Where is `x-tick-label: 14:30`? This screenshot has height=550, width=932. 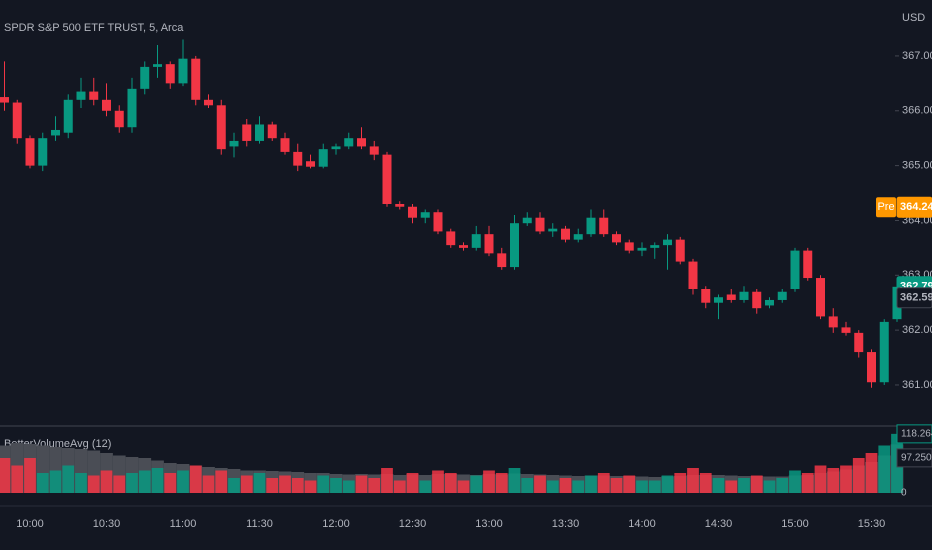 x-tick-label: 14:30 is located at coordinates (719, 524).